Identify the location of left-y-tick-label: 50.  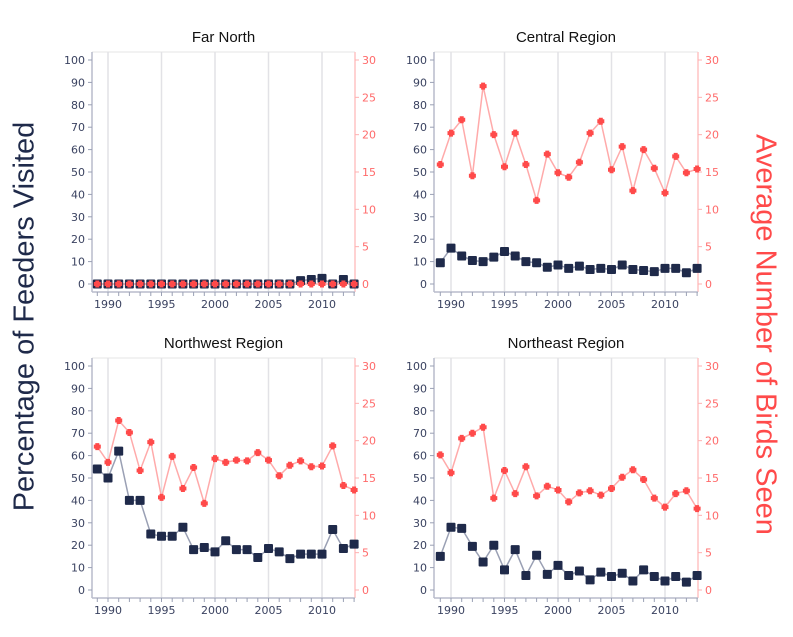
(420, 172).